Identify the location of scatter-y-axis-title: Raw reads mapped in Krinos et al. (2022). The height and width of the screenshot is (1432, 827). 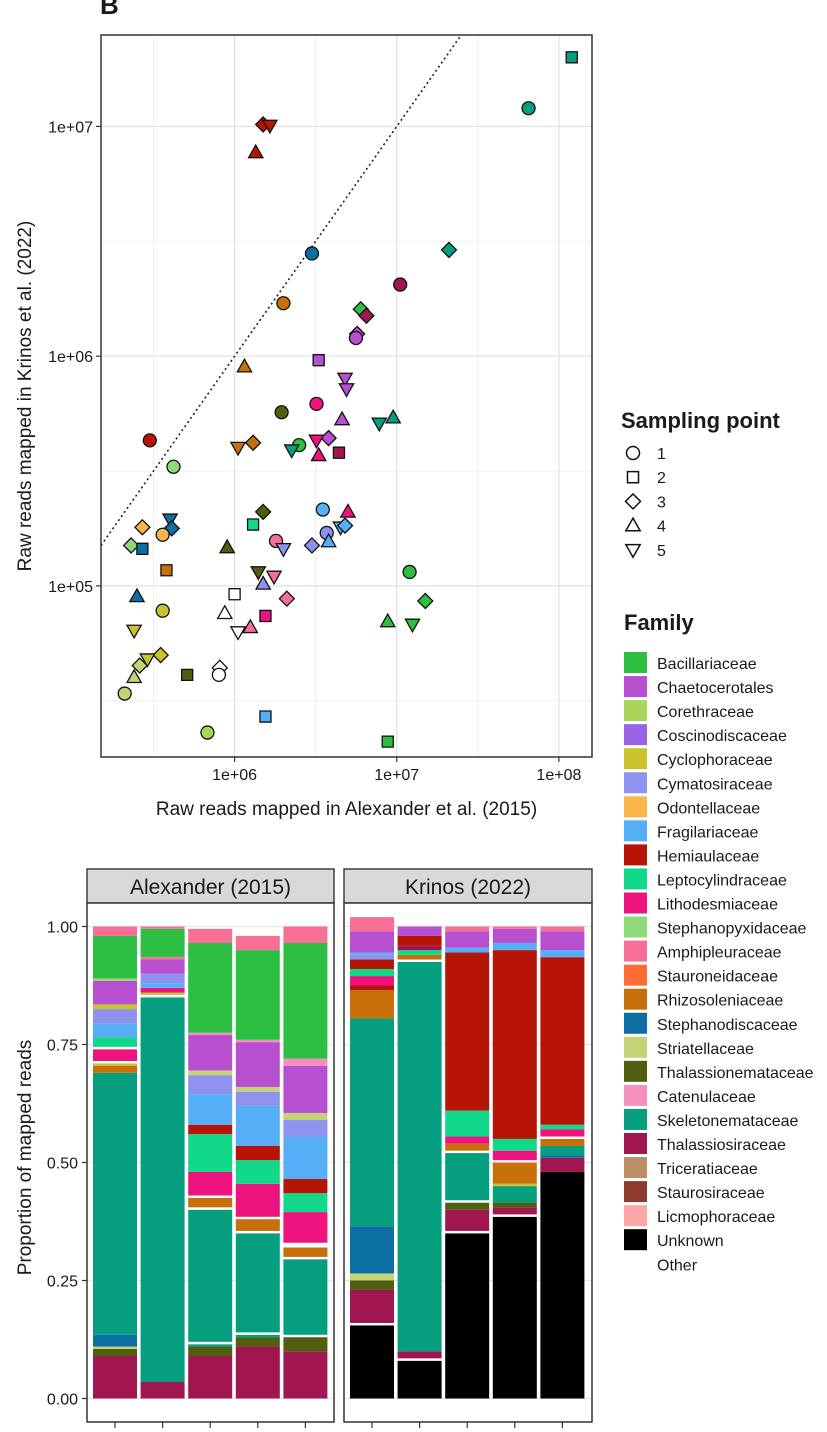
(25, 396).